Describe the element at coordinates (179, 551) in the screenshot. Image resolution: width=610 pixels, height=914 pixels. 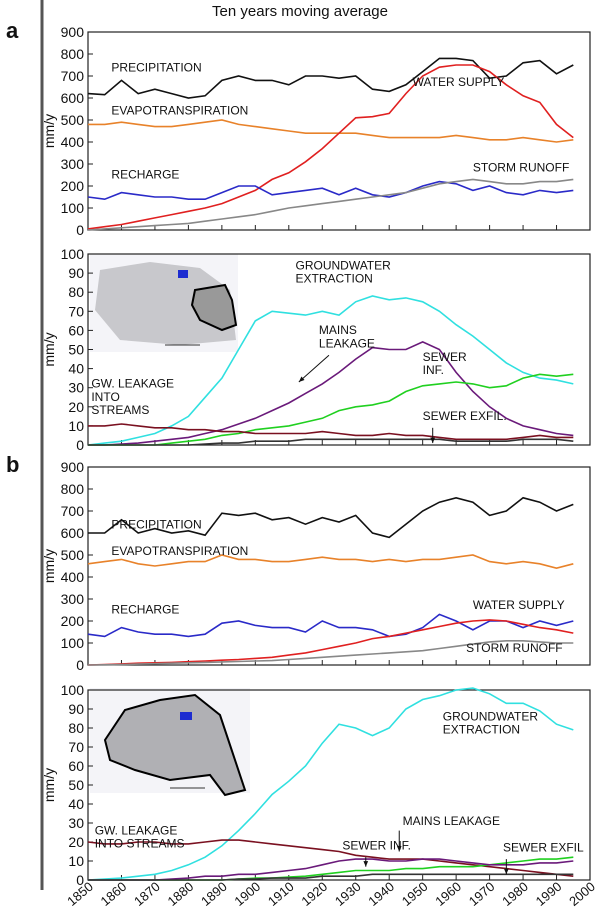
I see `series-label: EVAPOTRANSPIRATION` at that location.